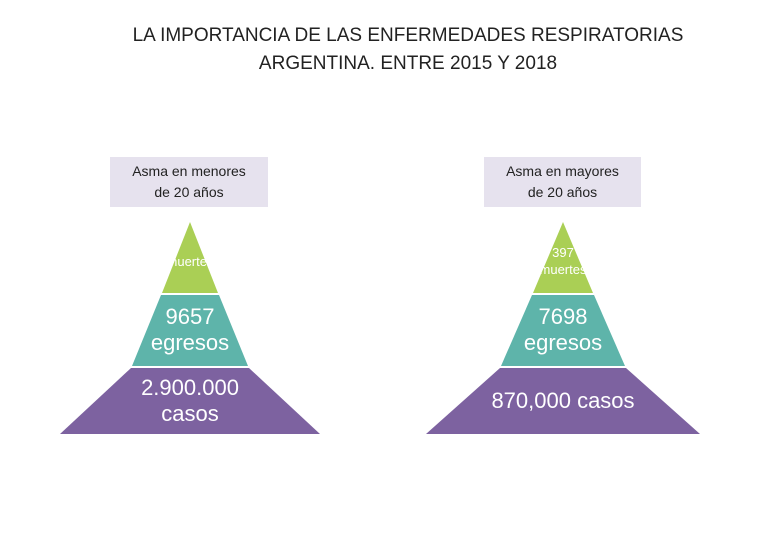  What do you see at coordinates (562, 171) in the screenshot?
I see `right-label-line-1: Asma en mayores` at bounding box center [562, 171].